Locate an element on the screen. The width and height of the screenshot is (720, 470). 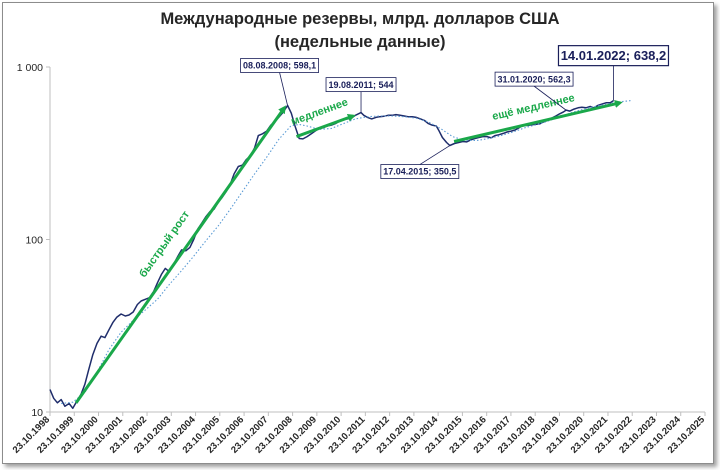
y-tick-label: 1 000 is located at coordinates (30, 68).